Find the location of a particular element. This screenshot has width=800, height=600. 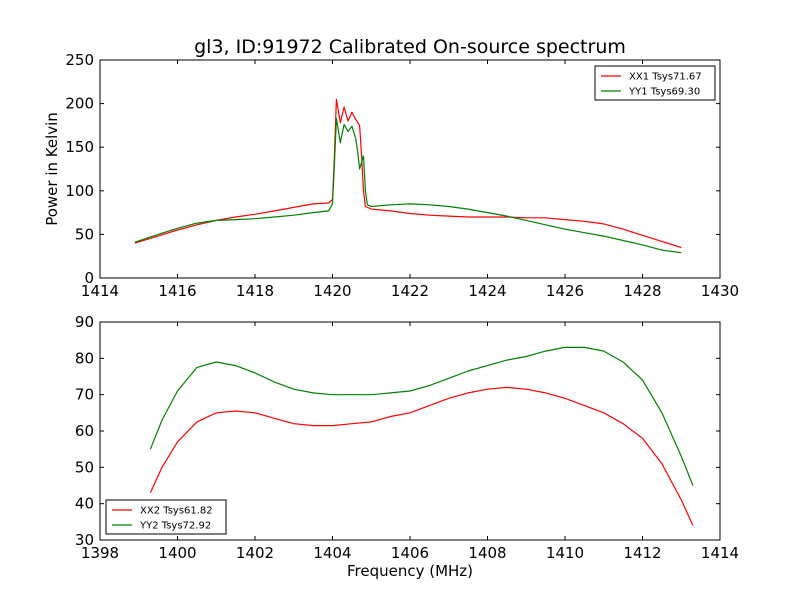

y-tick-label: 200 is located at coordinates (79, 104).